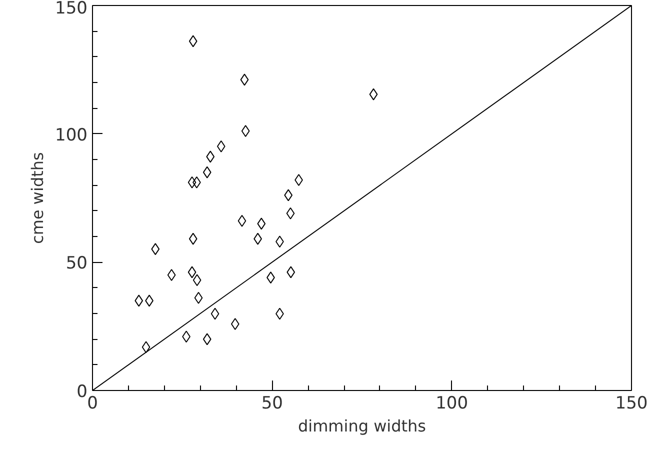 The width and height of the screenshot is (650, 459). Describe the element at coordinates (38, 198) in the screenshot. I see `y-axis-title: cme widths` at that location.